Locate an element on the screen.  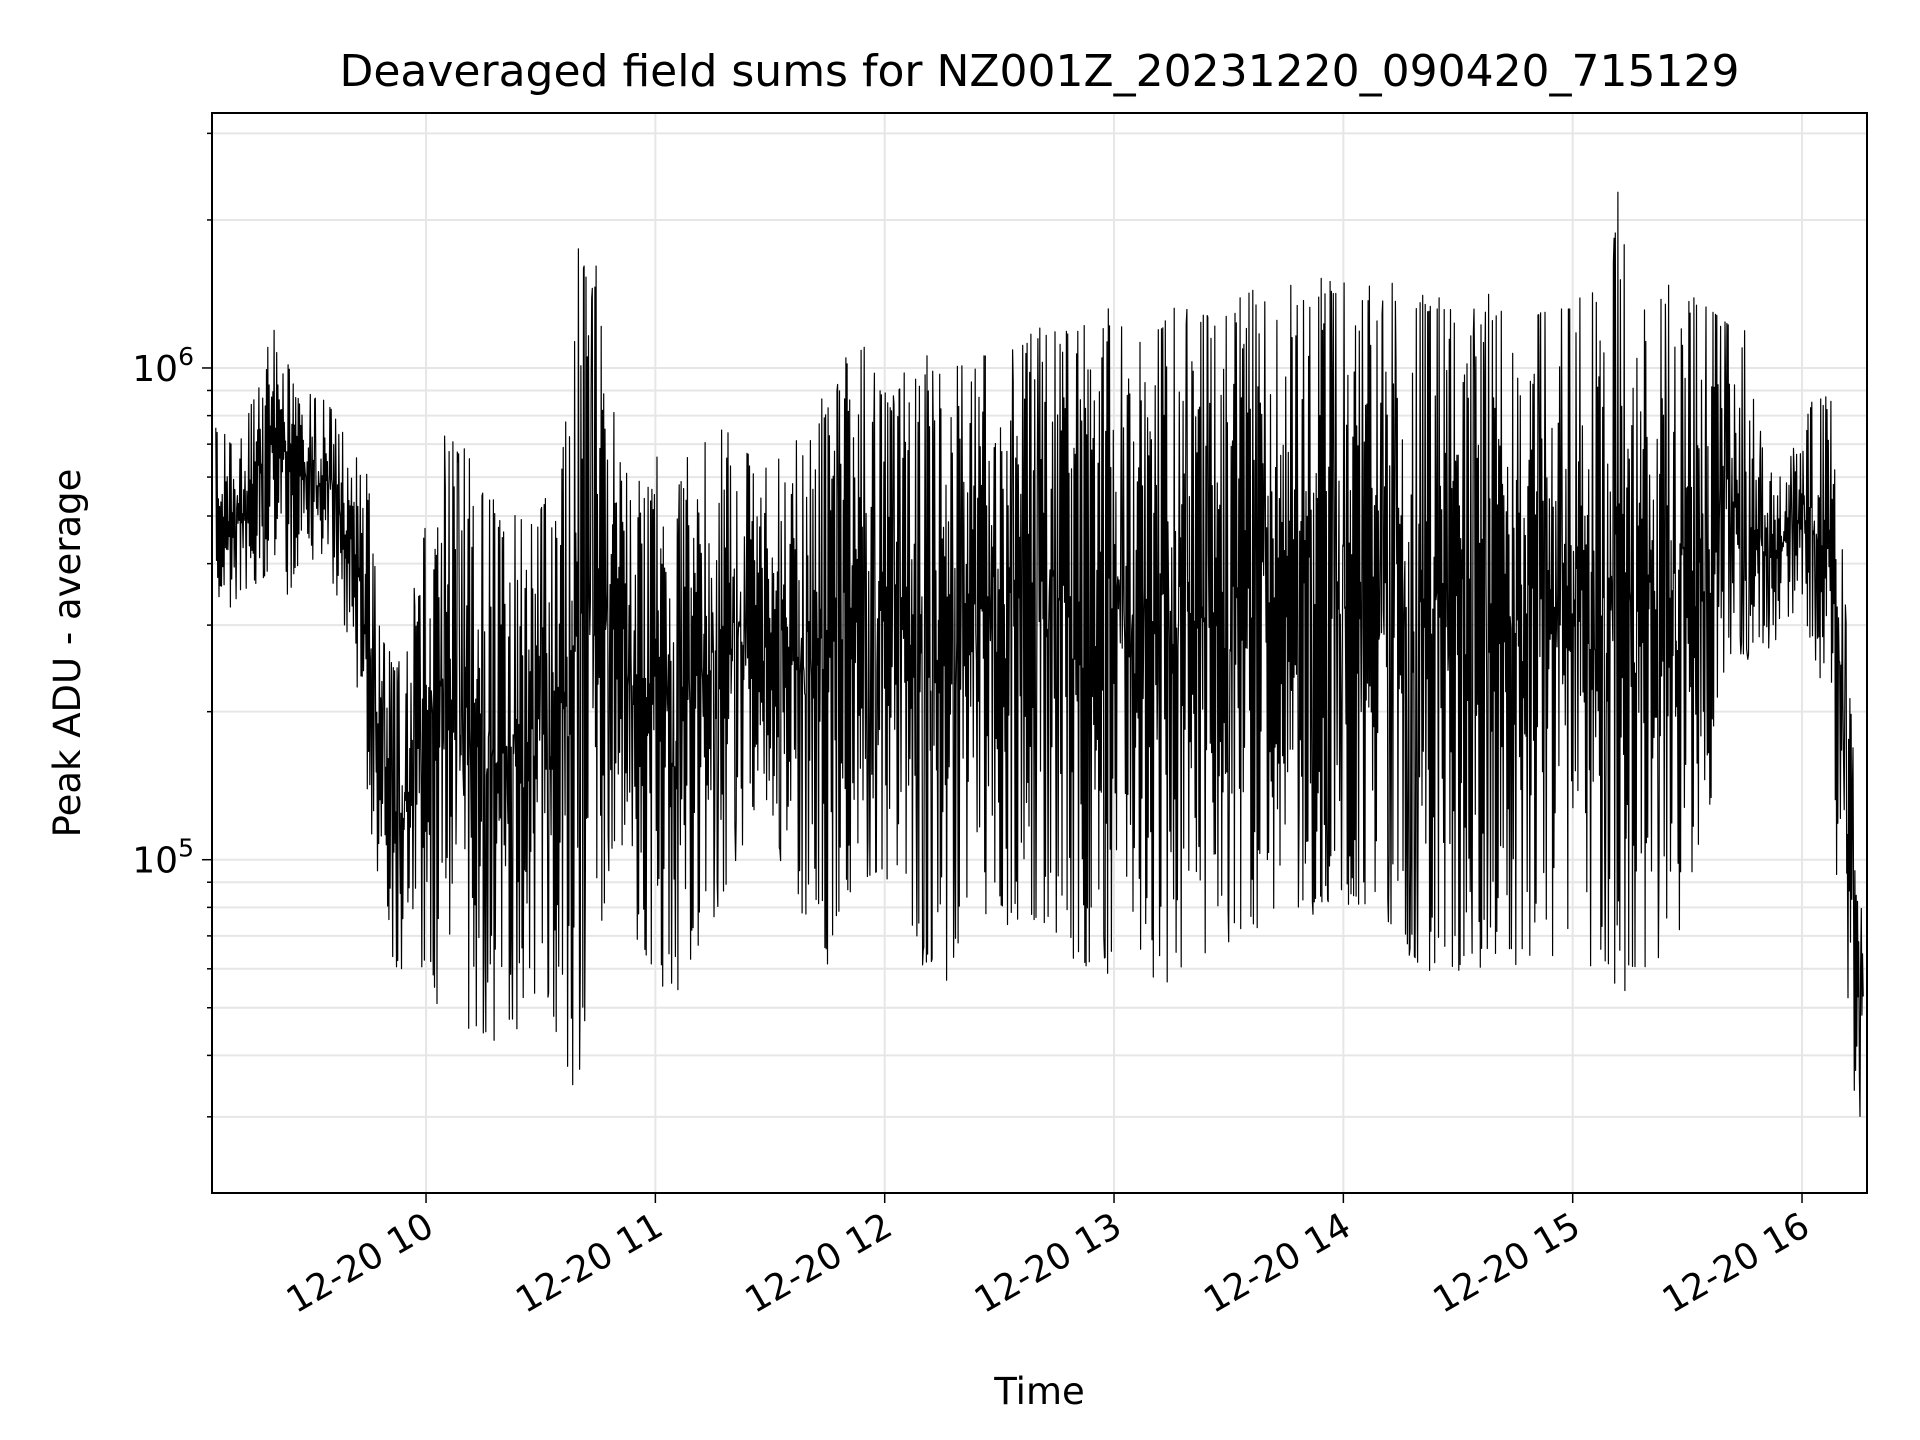
x-axis-label: Time is located at coordinates (1039, 1391).